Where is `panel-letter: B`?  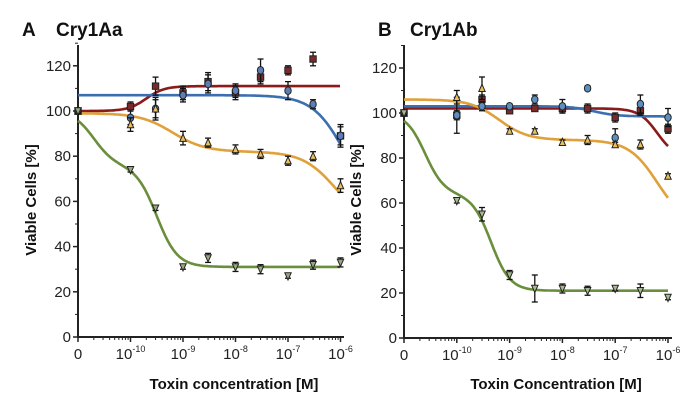 panel-letter: B is located at coordinates (385, 30).